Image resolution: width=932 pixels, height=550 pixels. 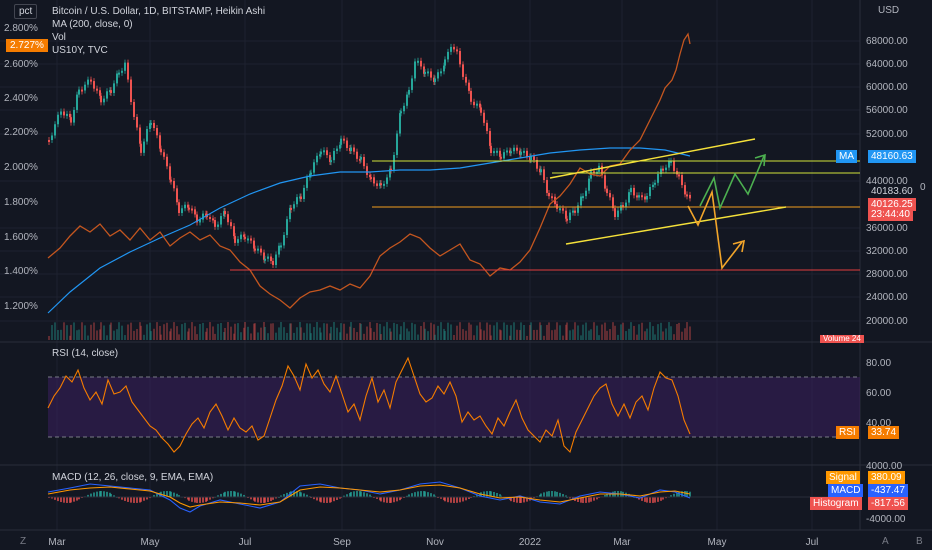 I want to click on rsi-axis-tick: 80.00, so click(x=878, y=363).